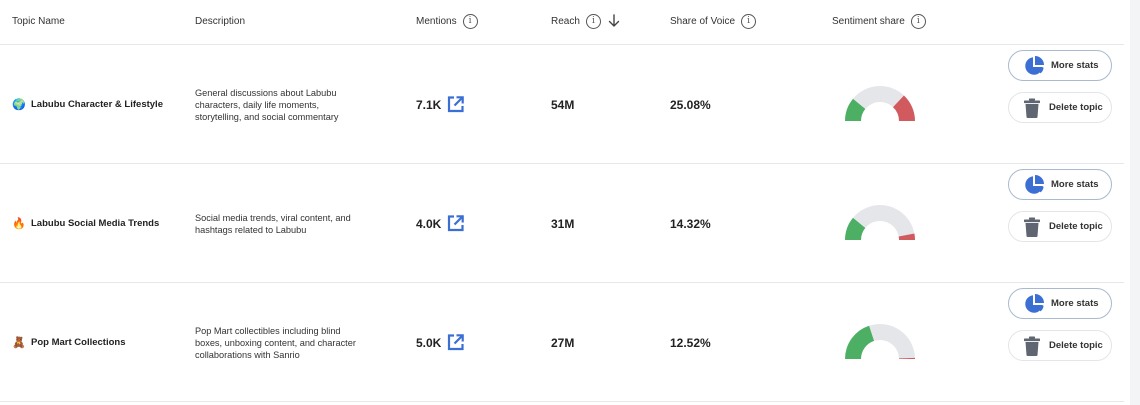 The width and height of the screenshot is (1140, 405). I want to click on mentions-cell: 5.0K, so click(440, 342).